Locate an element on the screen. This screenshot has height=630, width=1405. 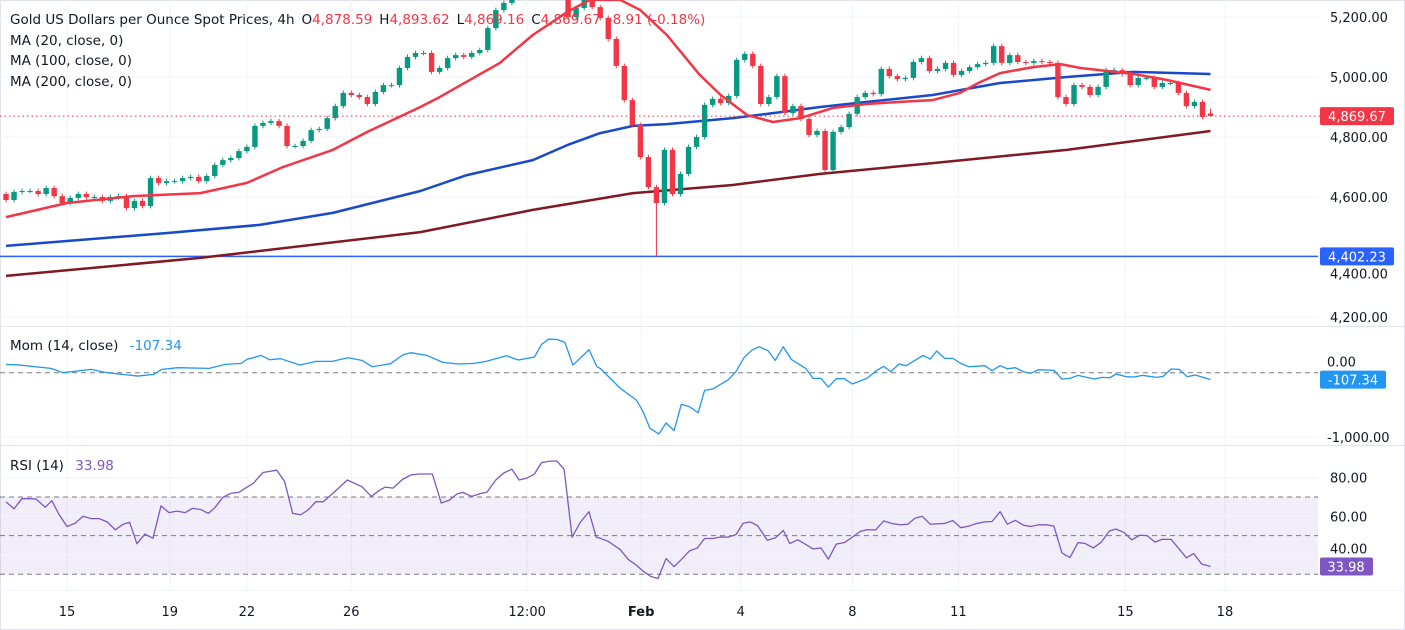
momentum-title: Mom (14, close) is located at coordinates (64, 346).